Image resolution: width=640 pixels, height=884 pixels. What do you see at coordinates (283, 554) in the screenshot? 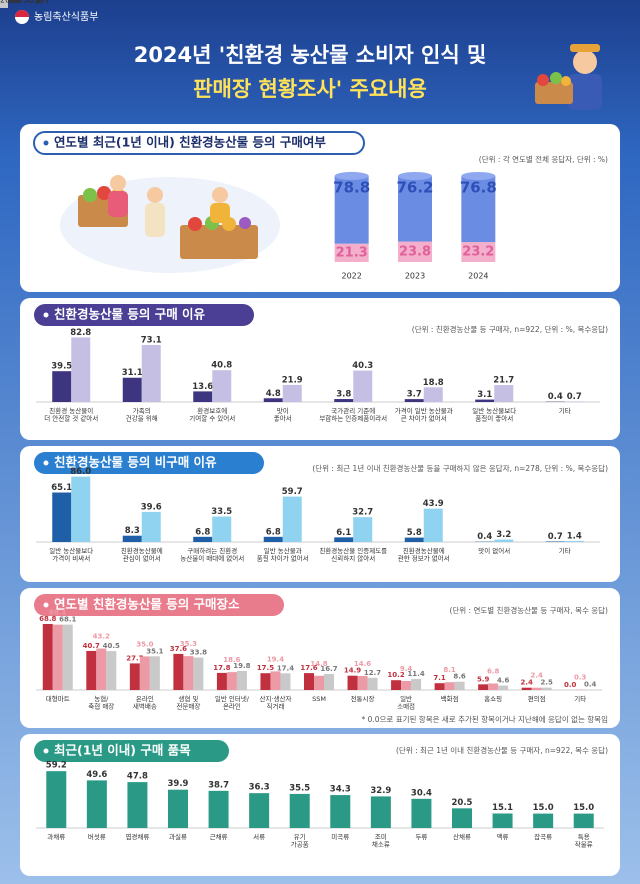
I see `x-tick-label: 일반 농산물과 품질 차이가 없어서` at bounding box center [283, 554].